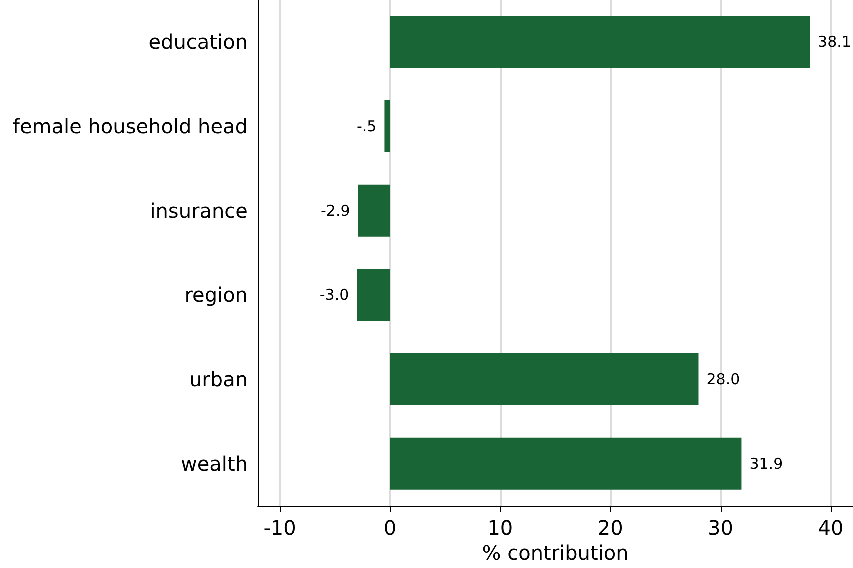  What do you see at coordinates (366, 127) in the screenshot?
I see `data-label: -.5` at bounding box center [366, 127].